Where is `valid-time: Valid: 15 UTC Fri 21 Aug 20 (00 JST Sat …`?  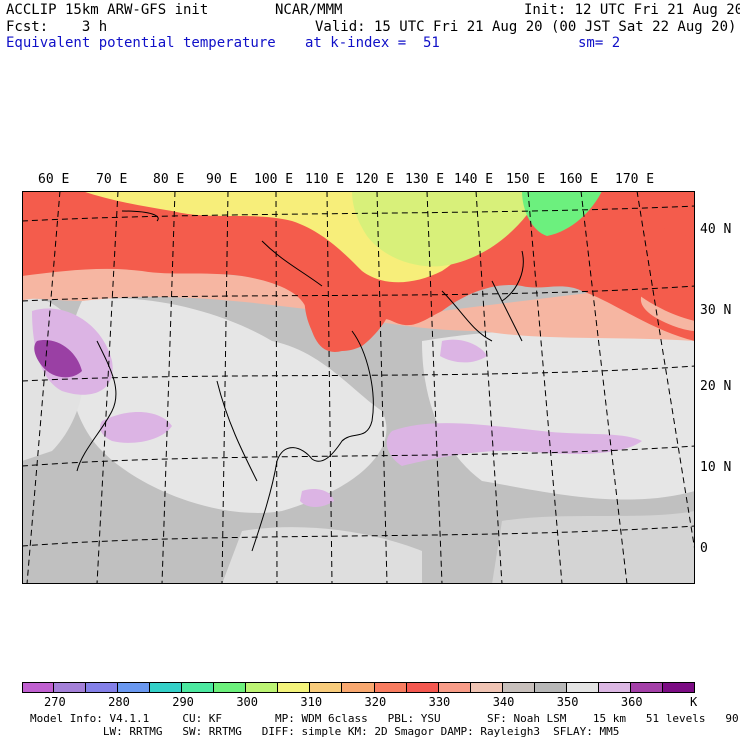
valid-time: Valid: 15 UTC Fri 21 Aug 20 (00 JST Sat … is located at coordinates (526, 27).